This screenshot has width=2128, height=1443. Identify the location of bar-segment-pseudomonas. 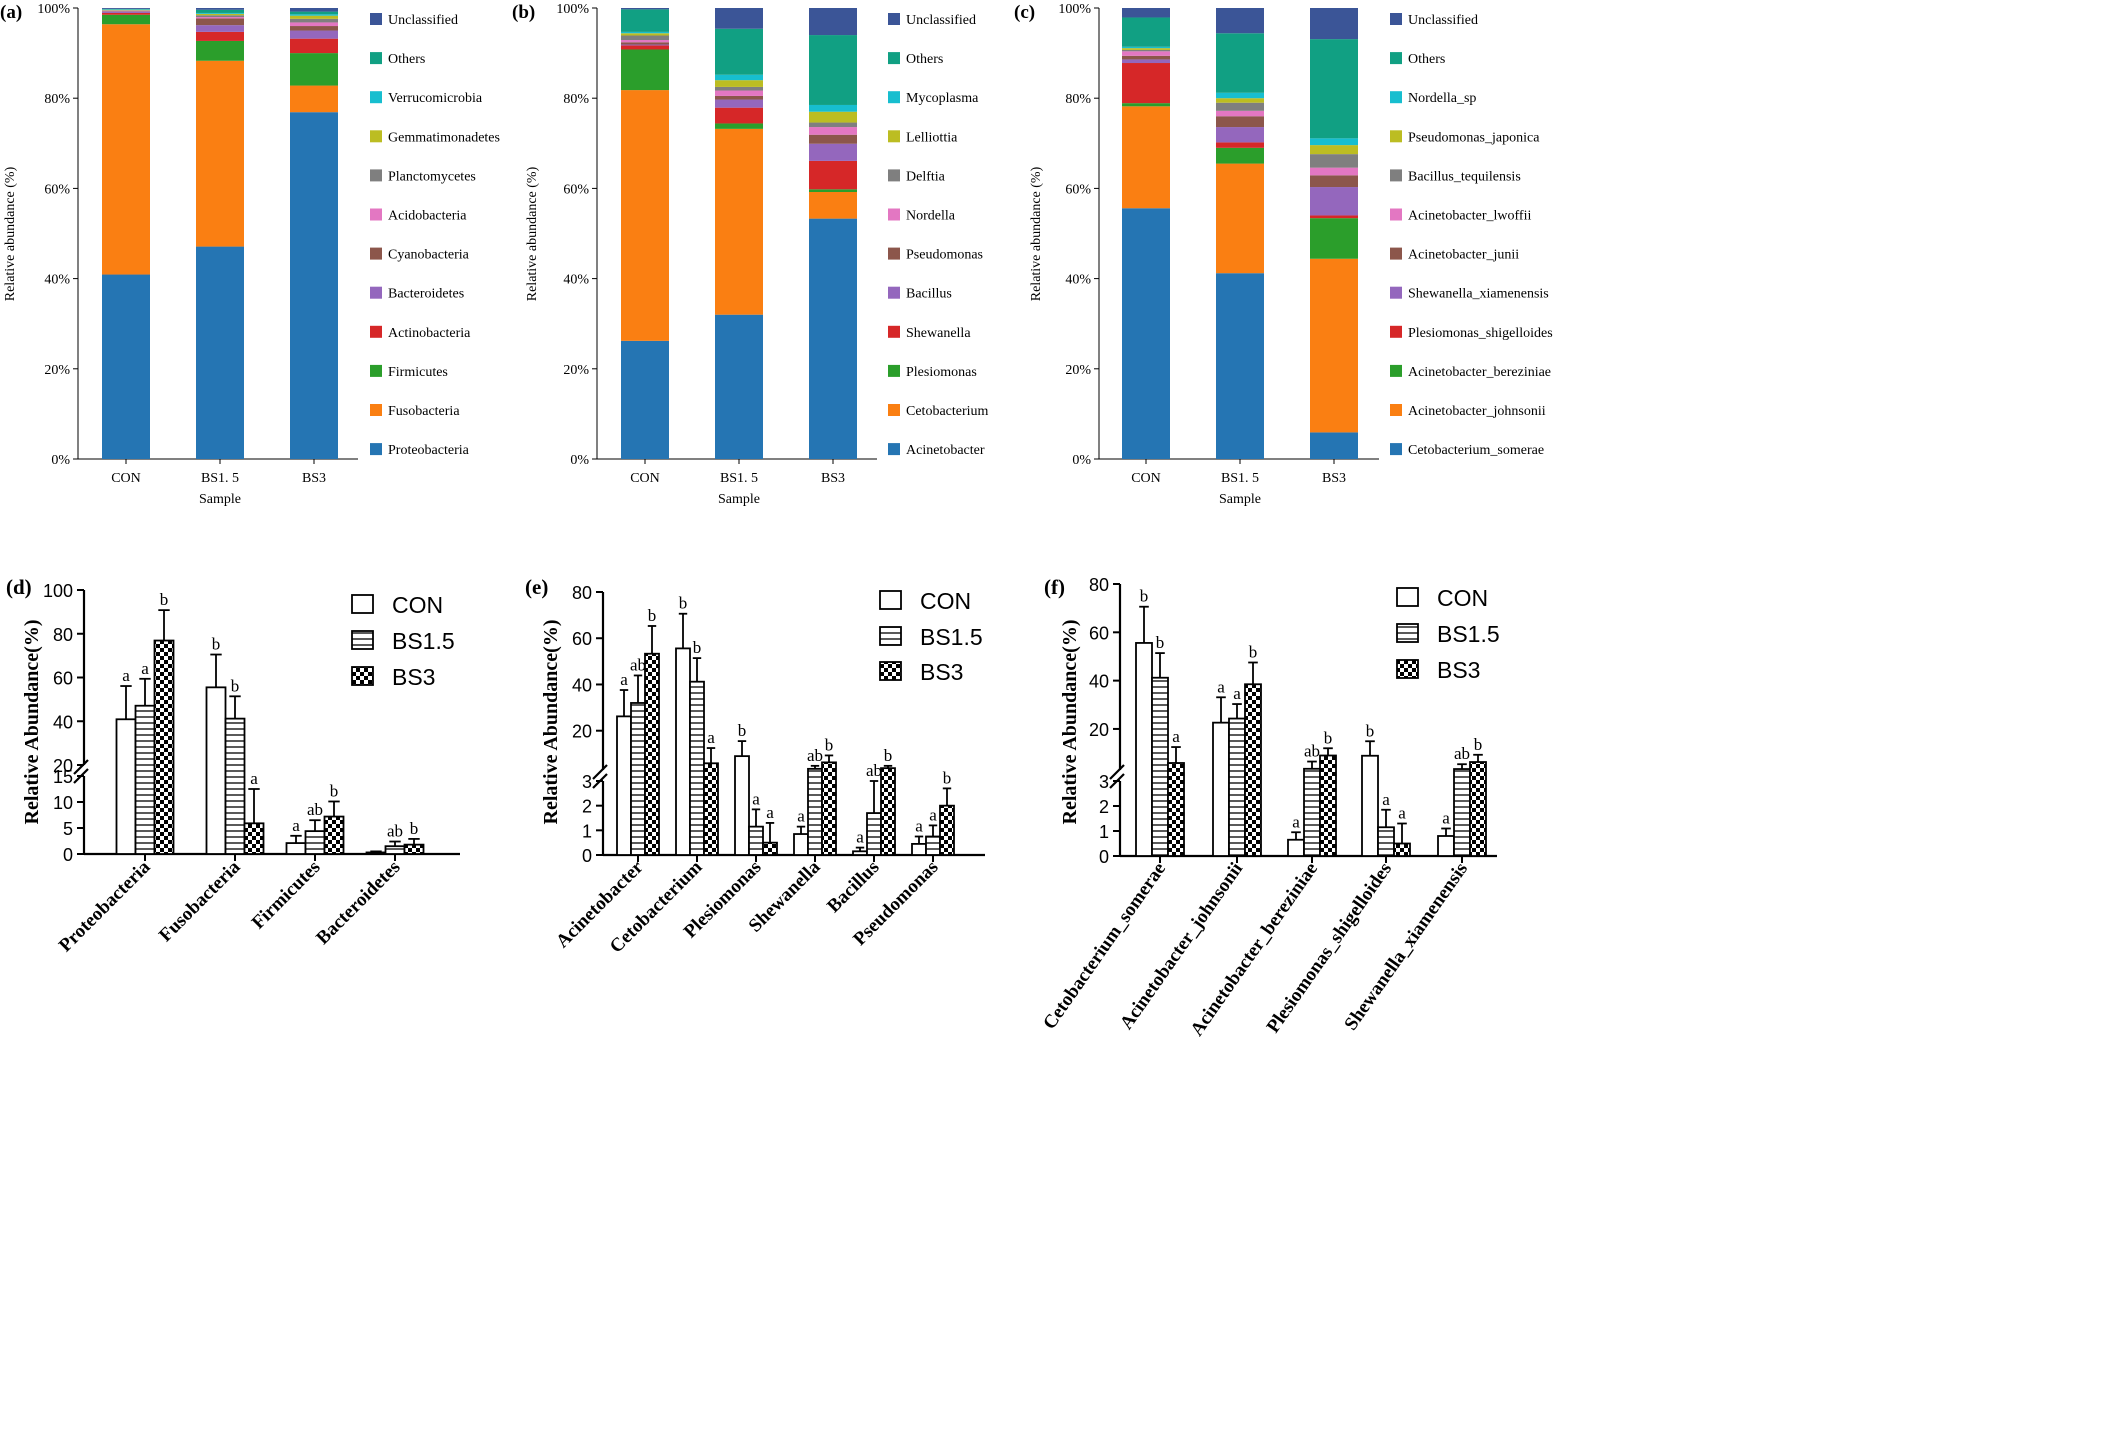
(833, 139).